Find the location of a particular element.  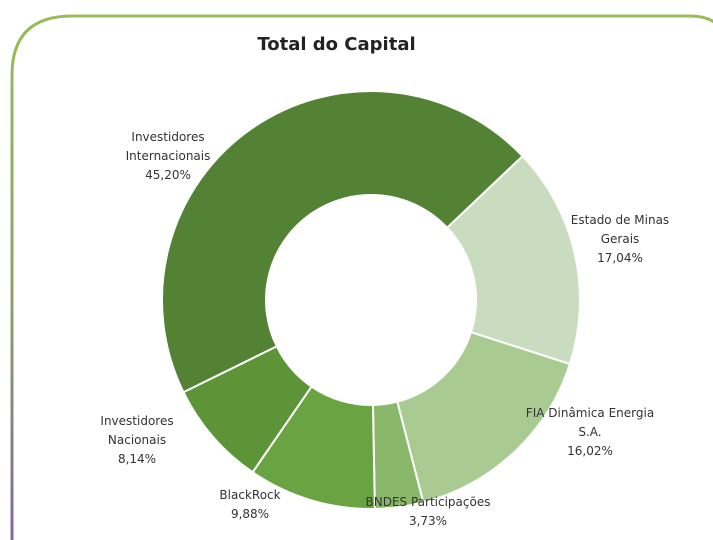

category-label: BNDES Participações is located at coordinates (428, 502).